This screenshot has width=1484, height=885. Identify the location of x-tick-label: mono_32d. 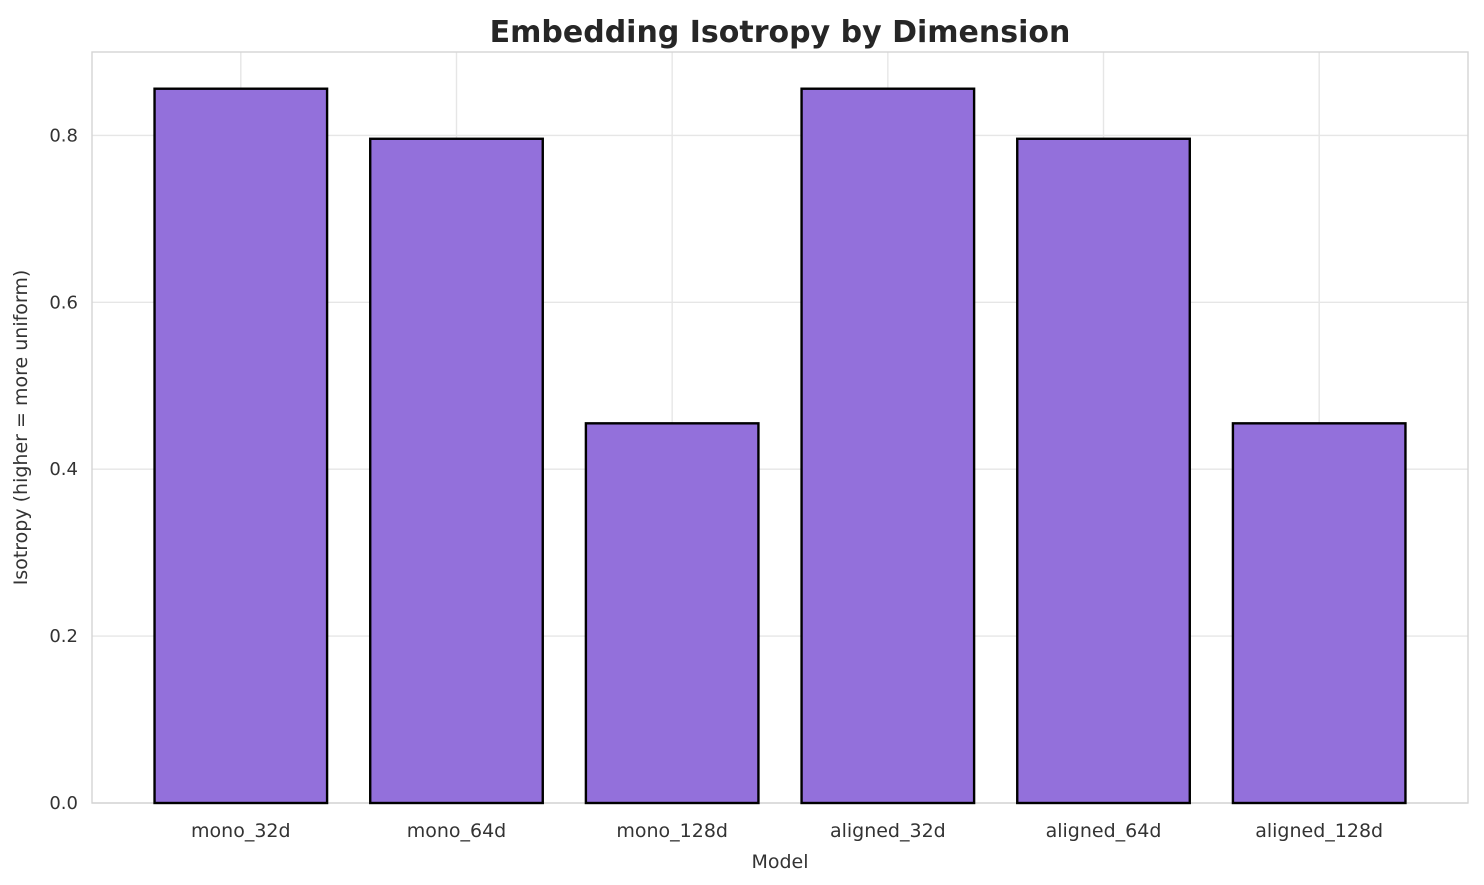
(241, 831).